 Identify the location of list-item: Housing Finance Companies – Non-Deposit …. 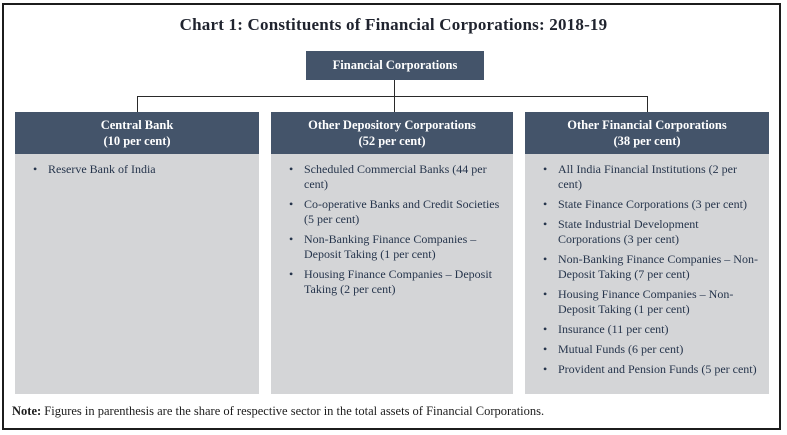
(645, 302).